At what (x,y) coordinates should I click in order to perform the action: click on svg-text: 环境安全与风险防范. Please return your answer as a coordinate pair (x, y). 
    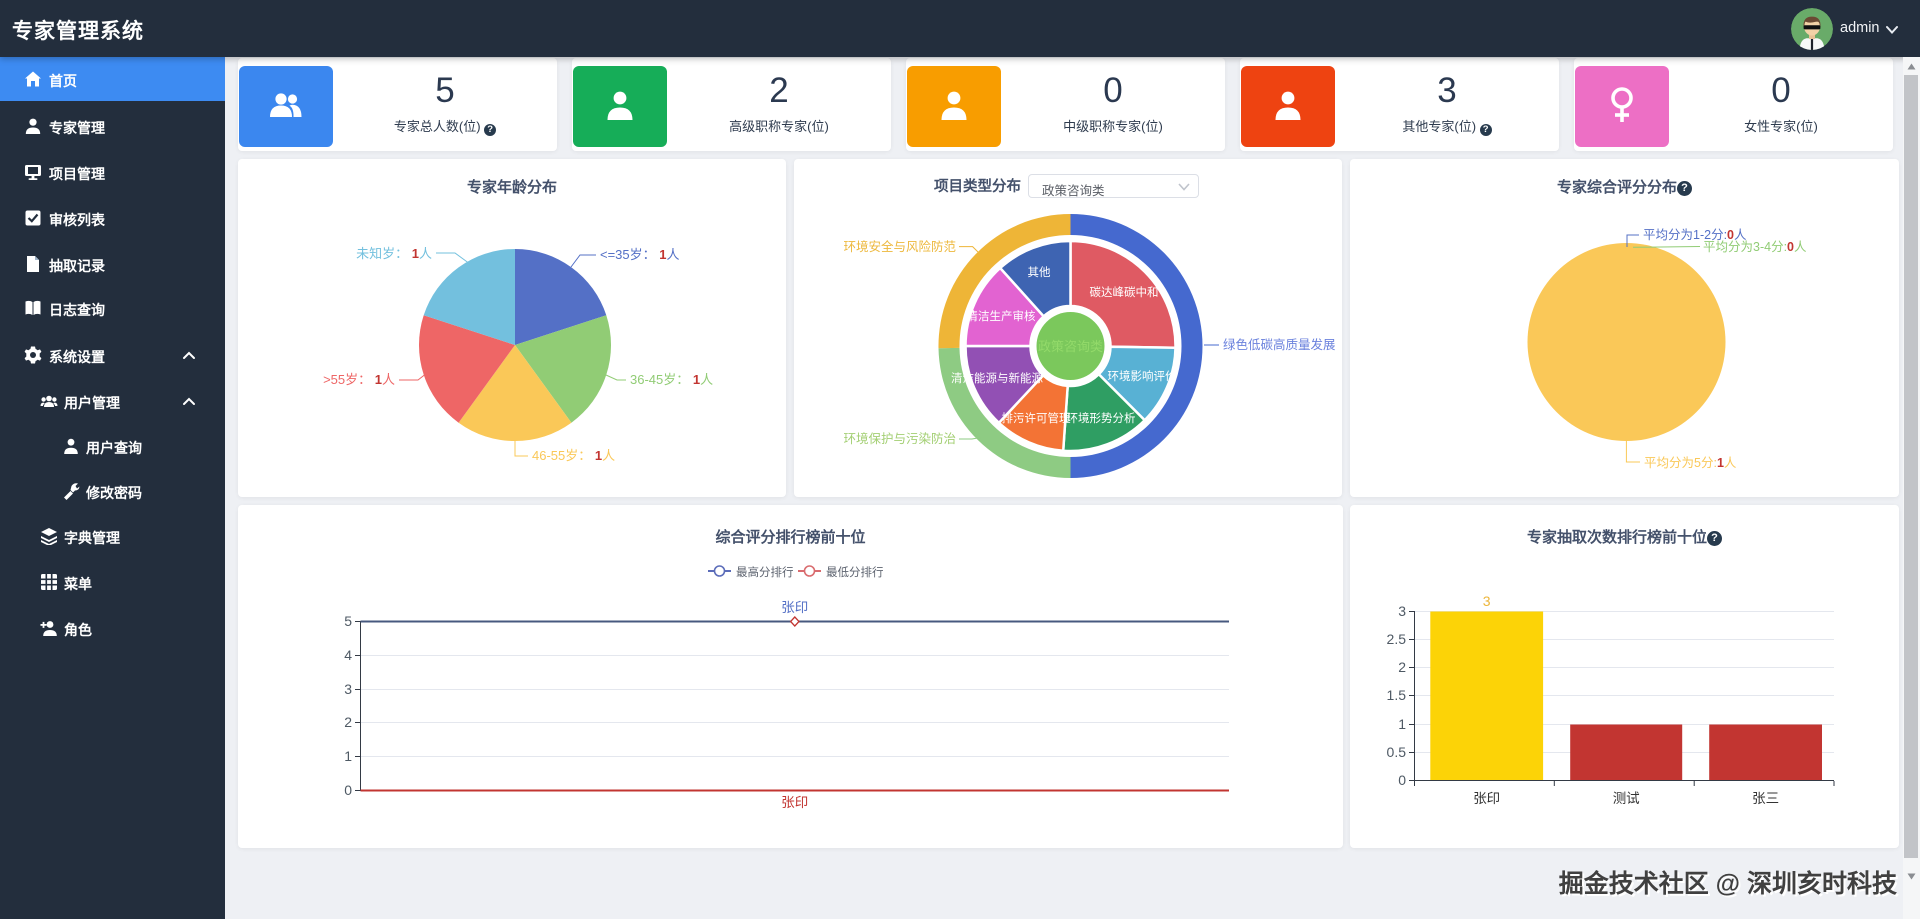
    Looking at the image, I should click on (899, 246).